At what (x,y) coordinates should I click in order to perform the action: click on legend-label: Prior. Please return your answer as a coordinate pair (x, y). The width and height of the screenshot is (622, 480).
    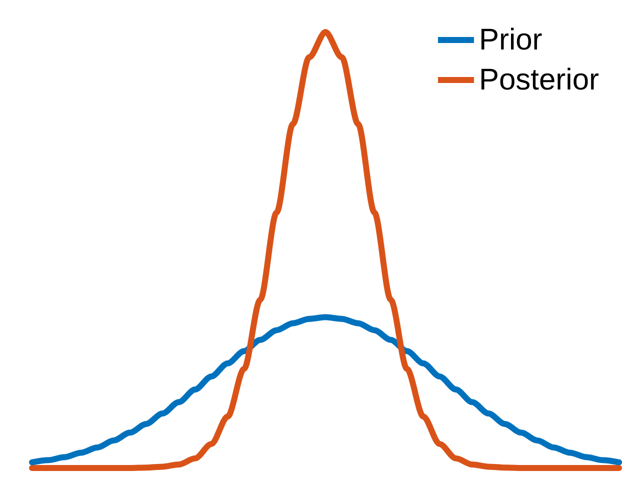
    Looking at the image, I should click on (510, 40).